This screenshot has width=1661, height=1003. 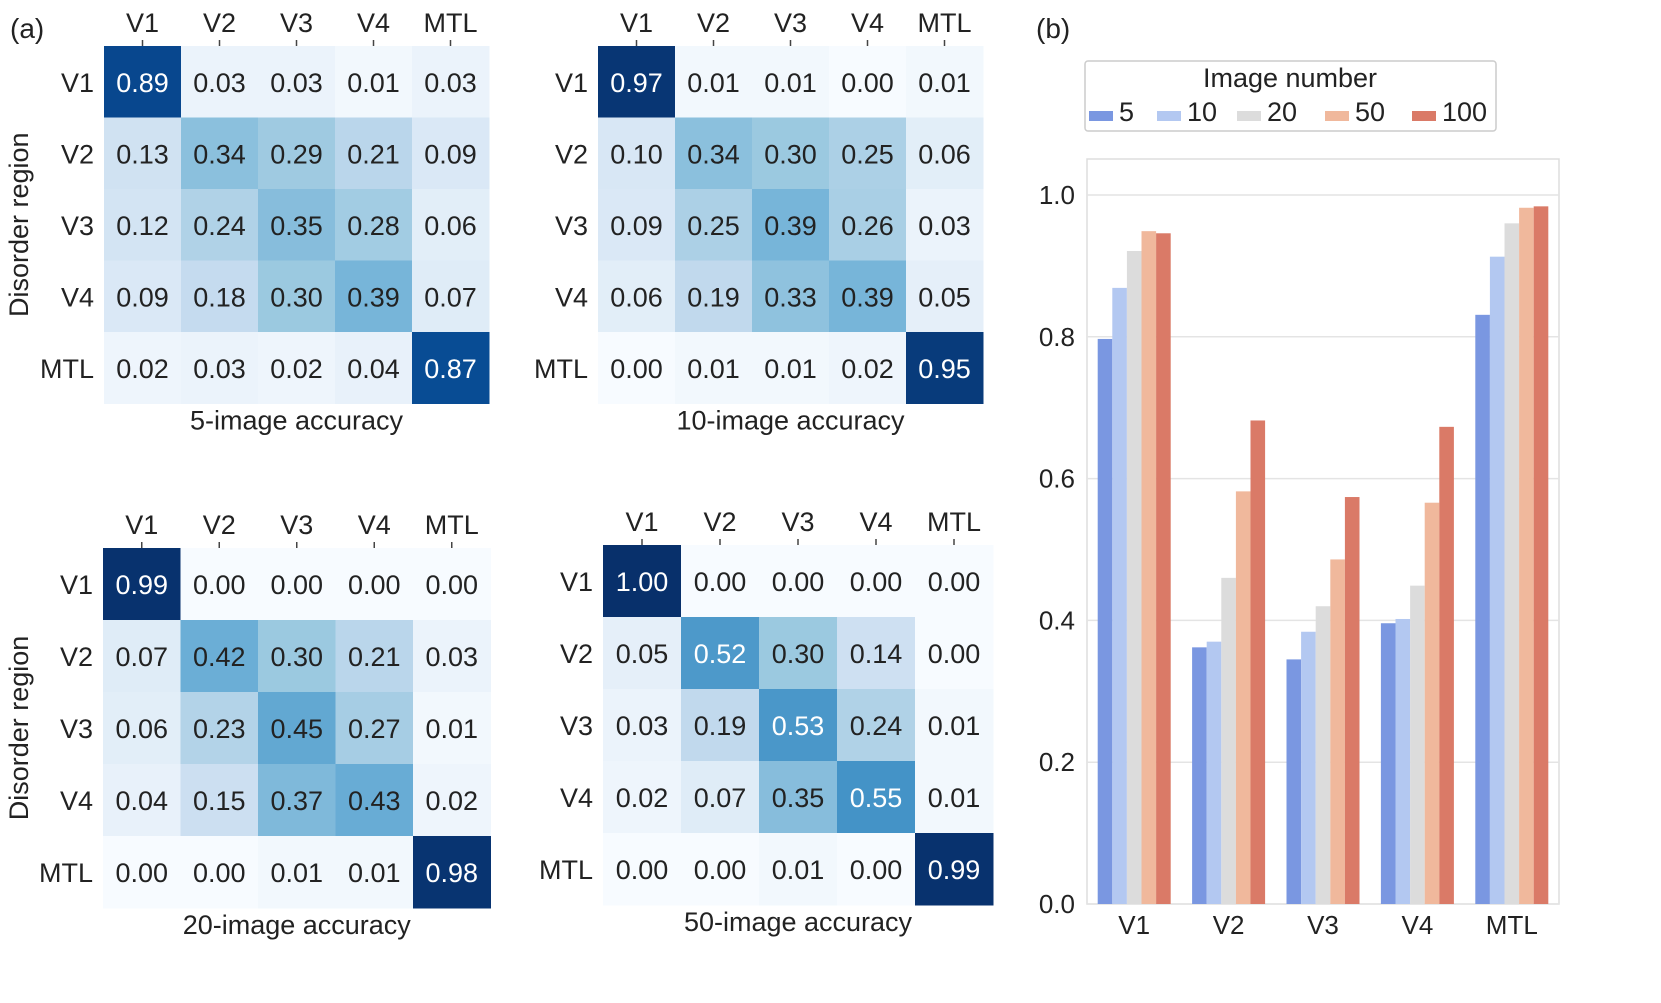 What do you see at coordinates (297, 421) in the screenshot?
I see `heatmap-title: 5-image accuracy` at bounding box center [297, 421].